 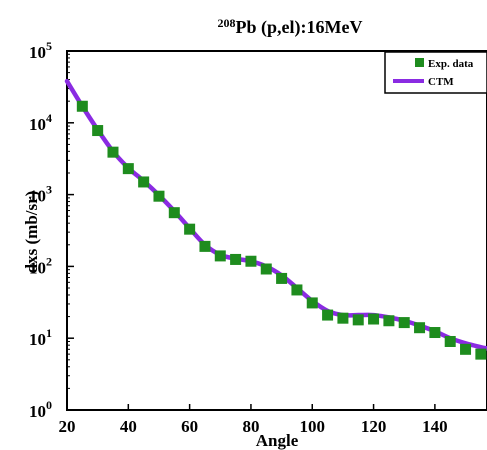 What do you see at coordinates (49, 190) in the screenshot?
I see `y-tick-exponent: 3` at bounding box center [49, 190].